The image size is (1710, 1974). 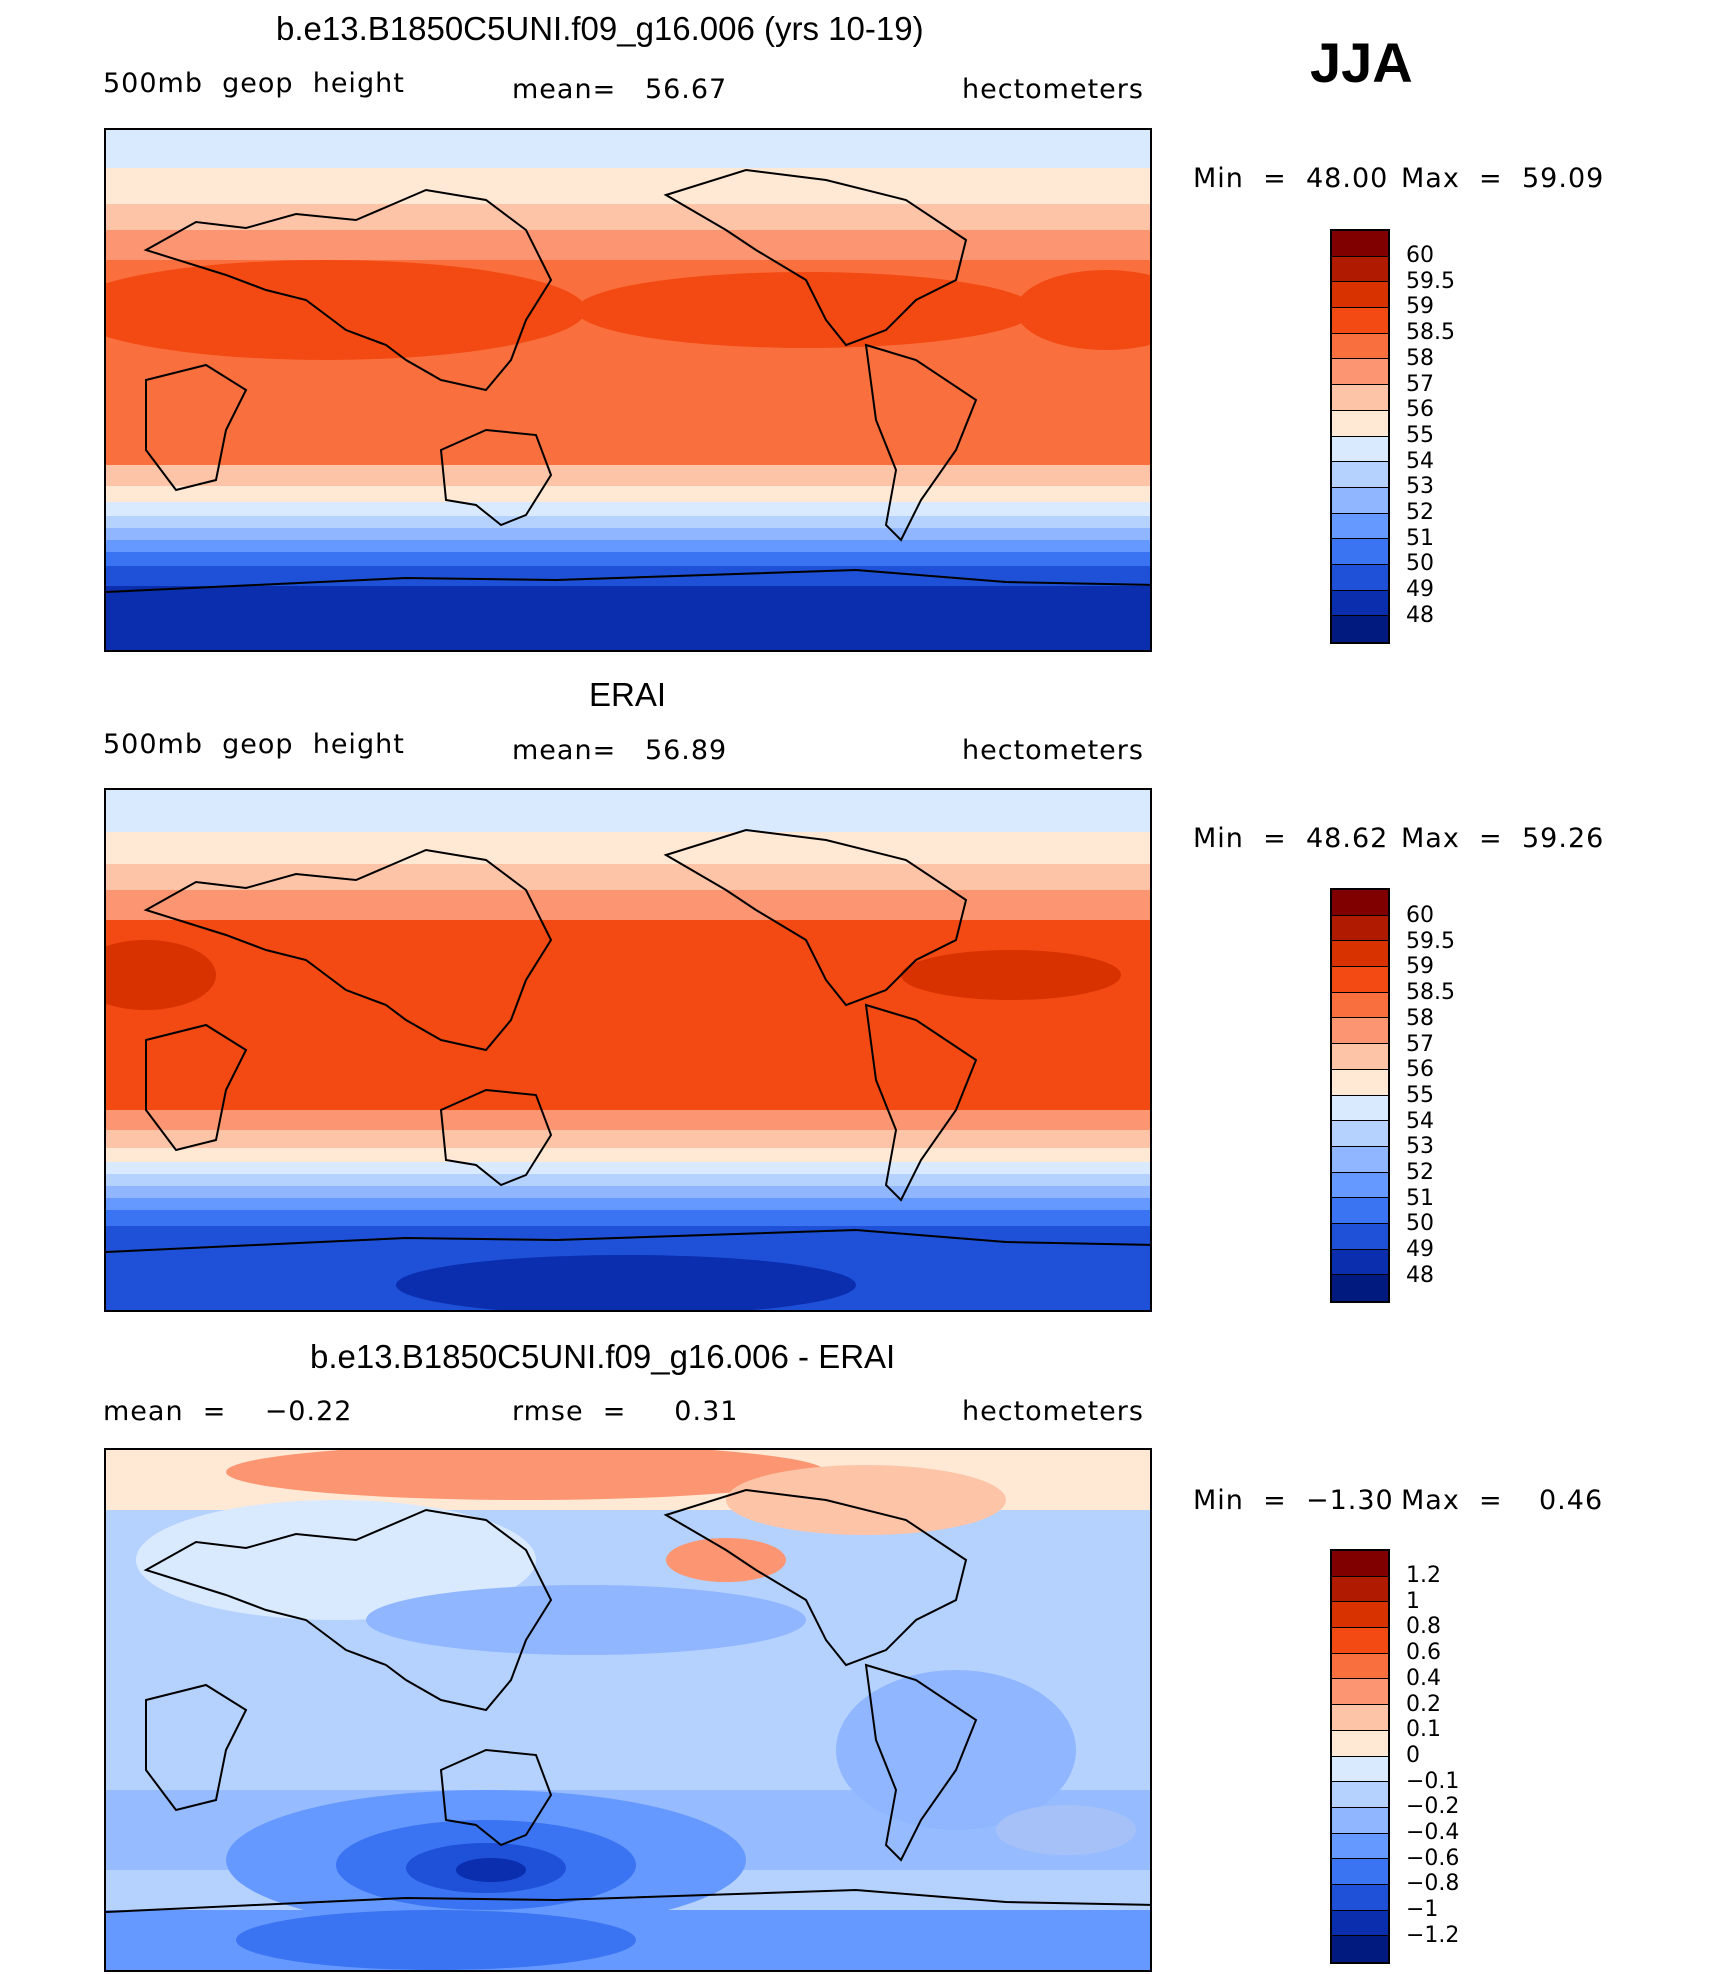 What do you see at coordinates (228, 1411) in the screenshot?
I see `panel3-mean-label: mean = −0.22` at bounding box center [228, 1411].